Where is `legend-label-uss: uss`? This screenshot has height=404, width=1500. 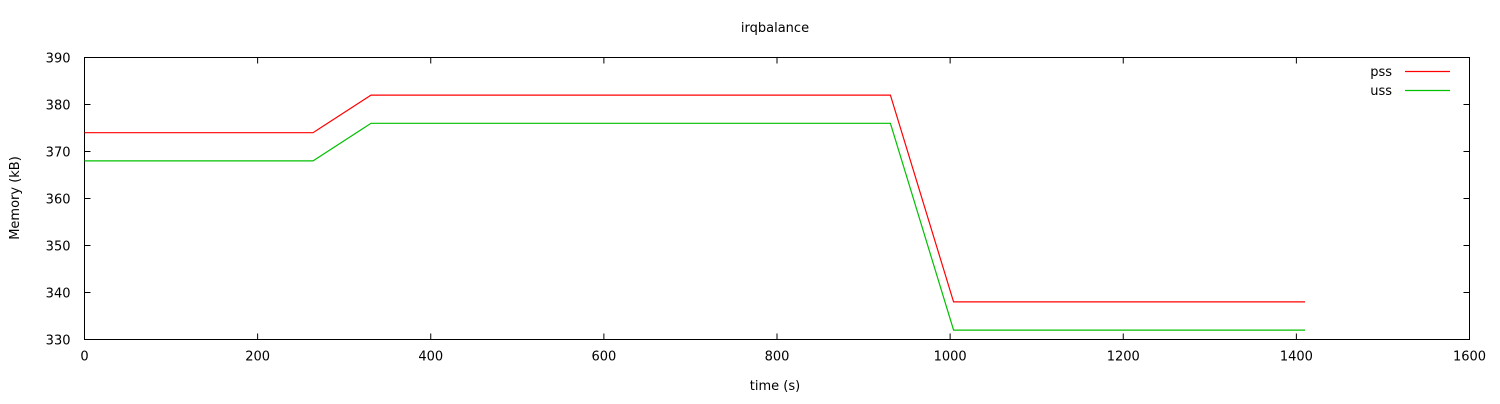
legend-label-uss: uss is located at coordinates (1381, 91).